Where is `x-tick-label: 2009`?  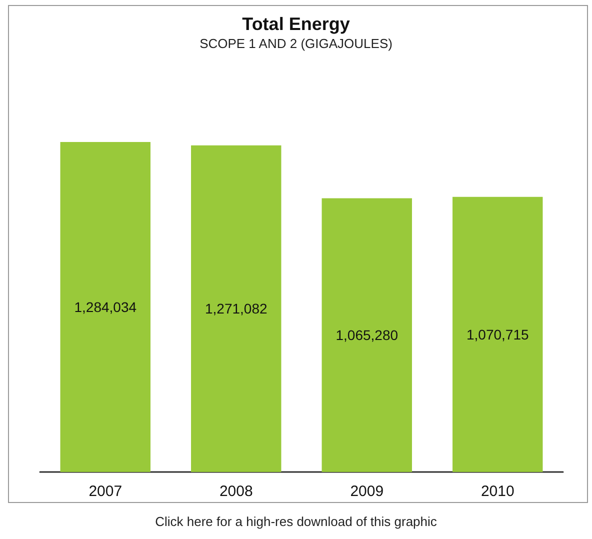 x-tick-label: 2009 is located at coordinates (367, 491).